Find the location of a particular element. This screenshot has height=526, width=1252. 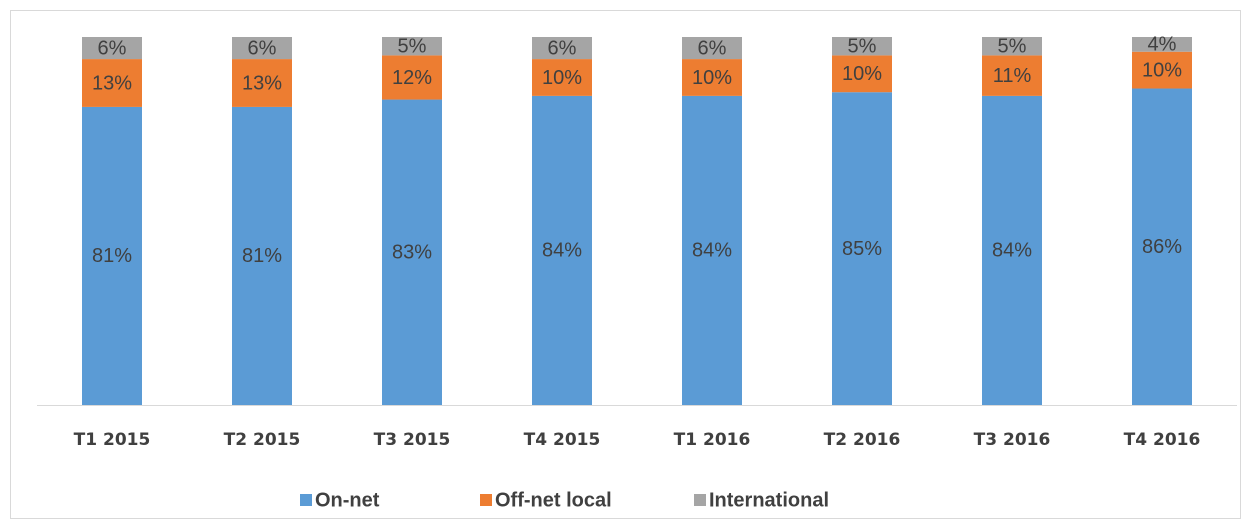

x-tick-label: T1 2015 is located at coordinates (112, 440).